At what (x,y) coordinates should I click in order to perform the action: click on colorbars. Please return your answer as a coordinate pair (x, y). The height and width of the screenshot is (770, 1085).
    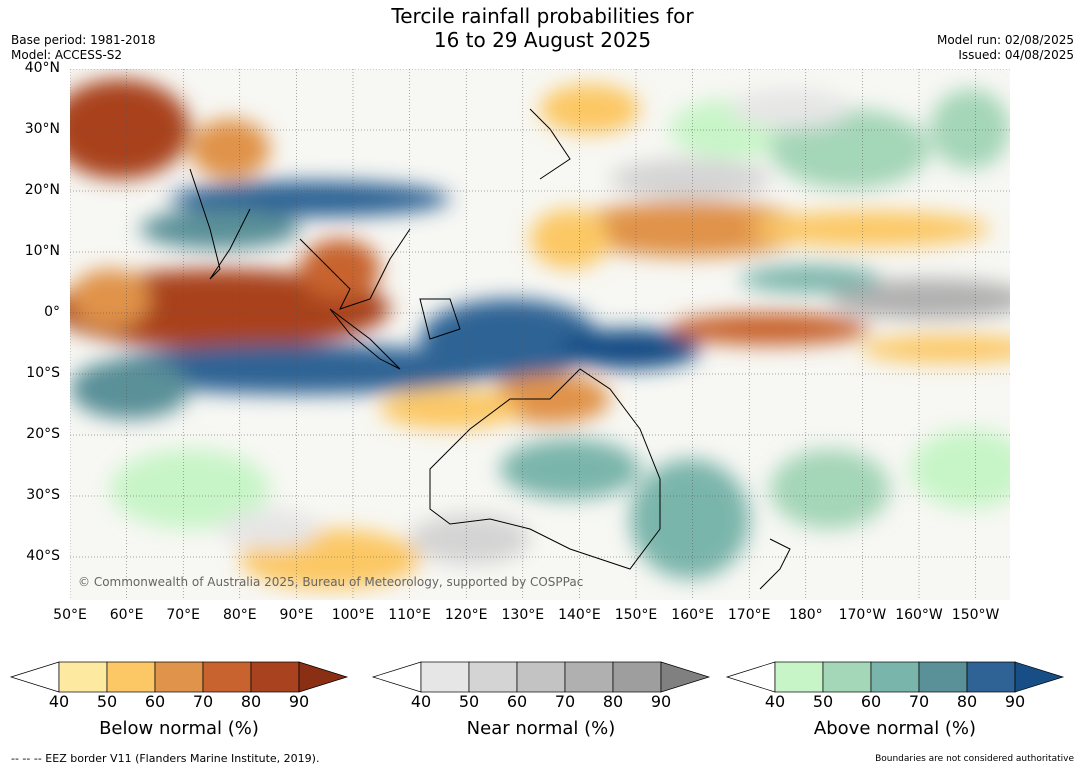
    Looking at the image, I should click on (537, 677).